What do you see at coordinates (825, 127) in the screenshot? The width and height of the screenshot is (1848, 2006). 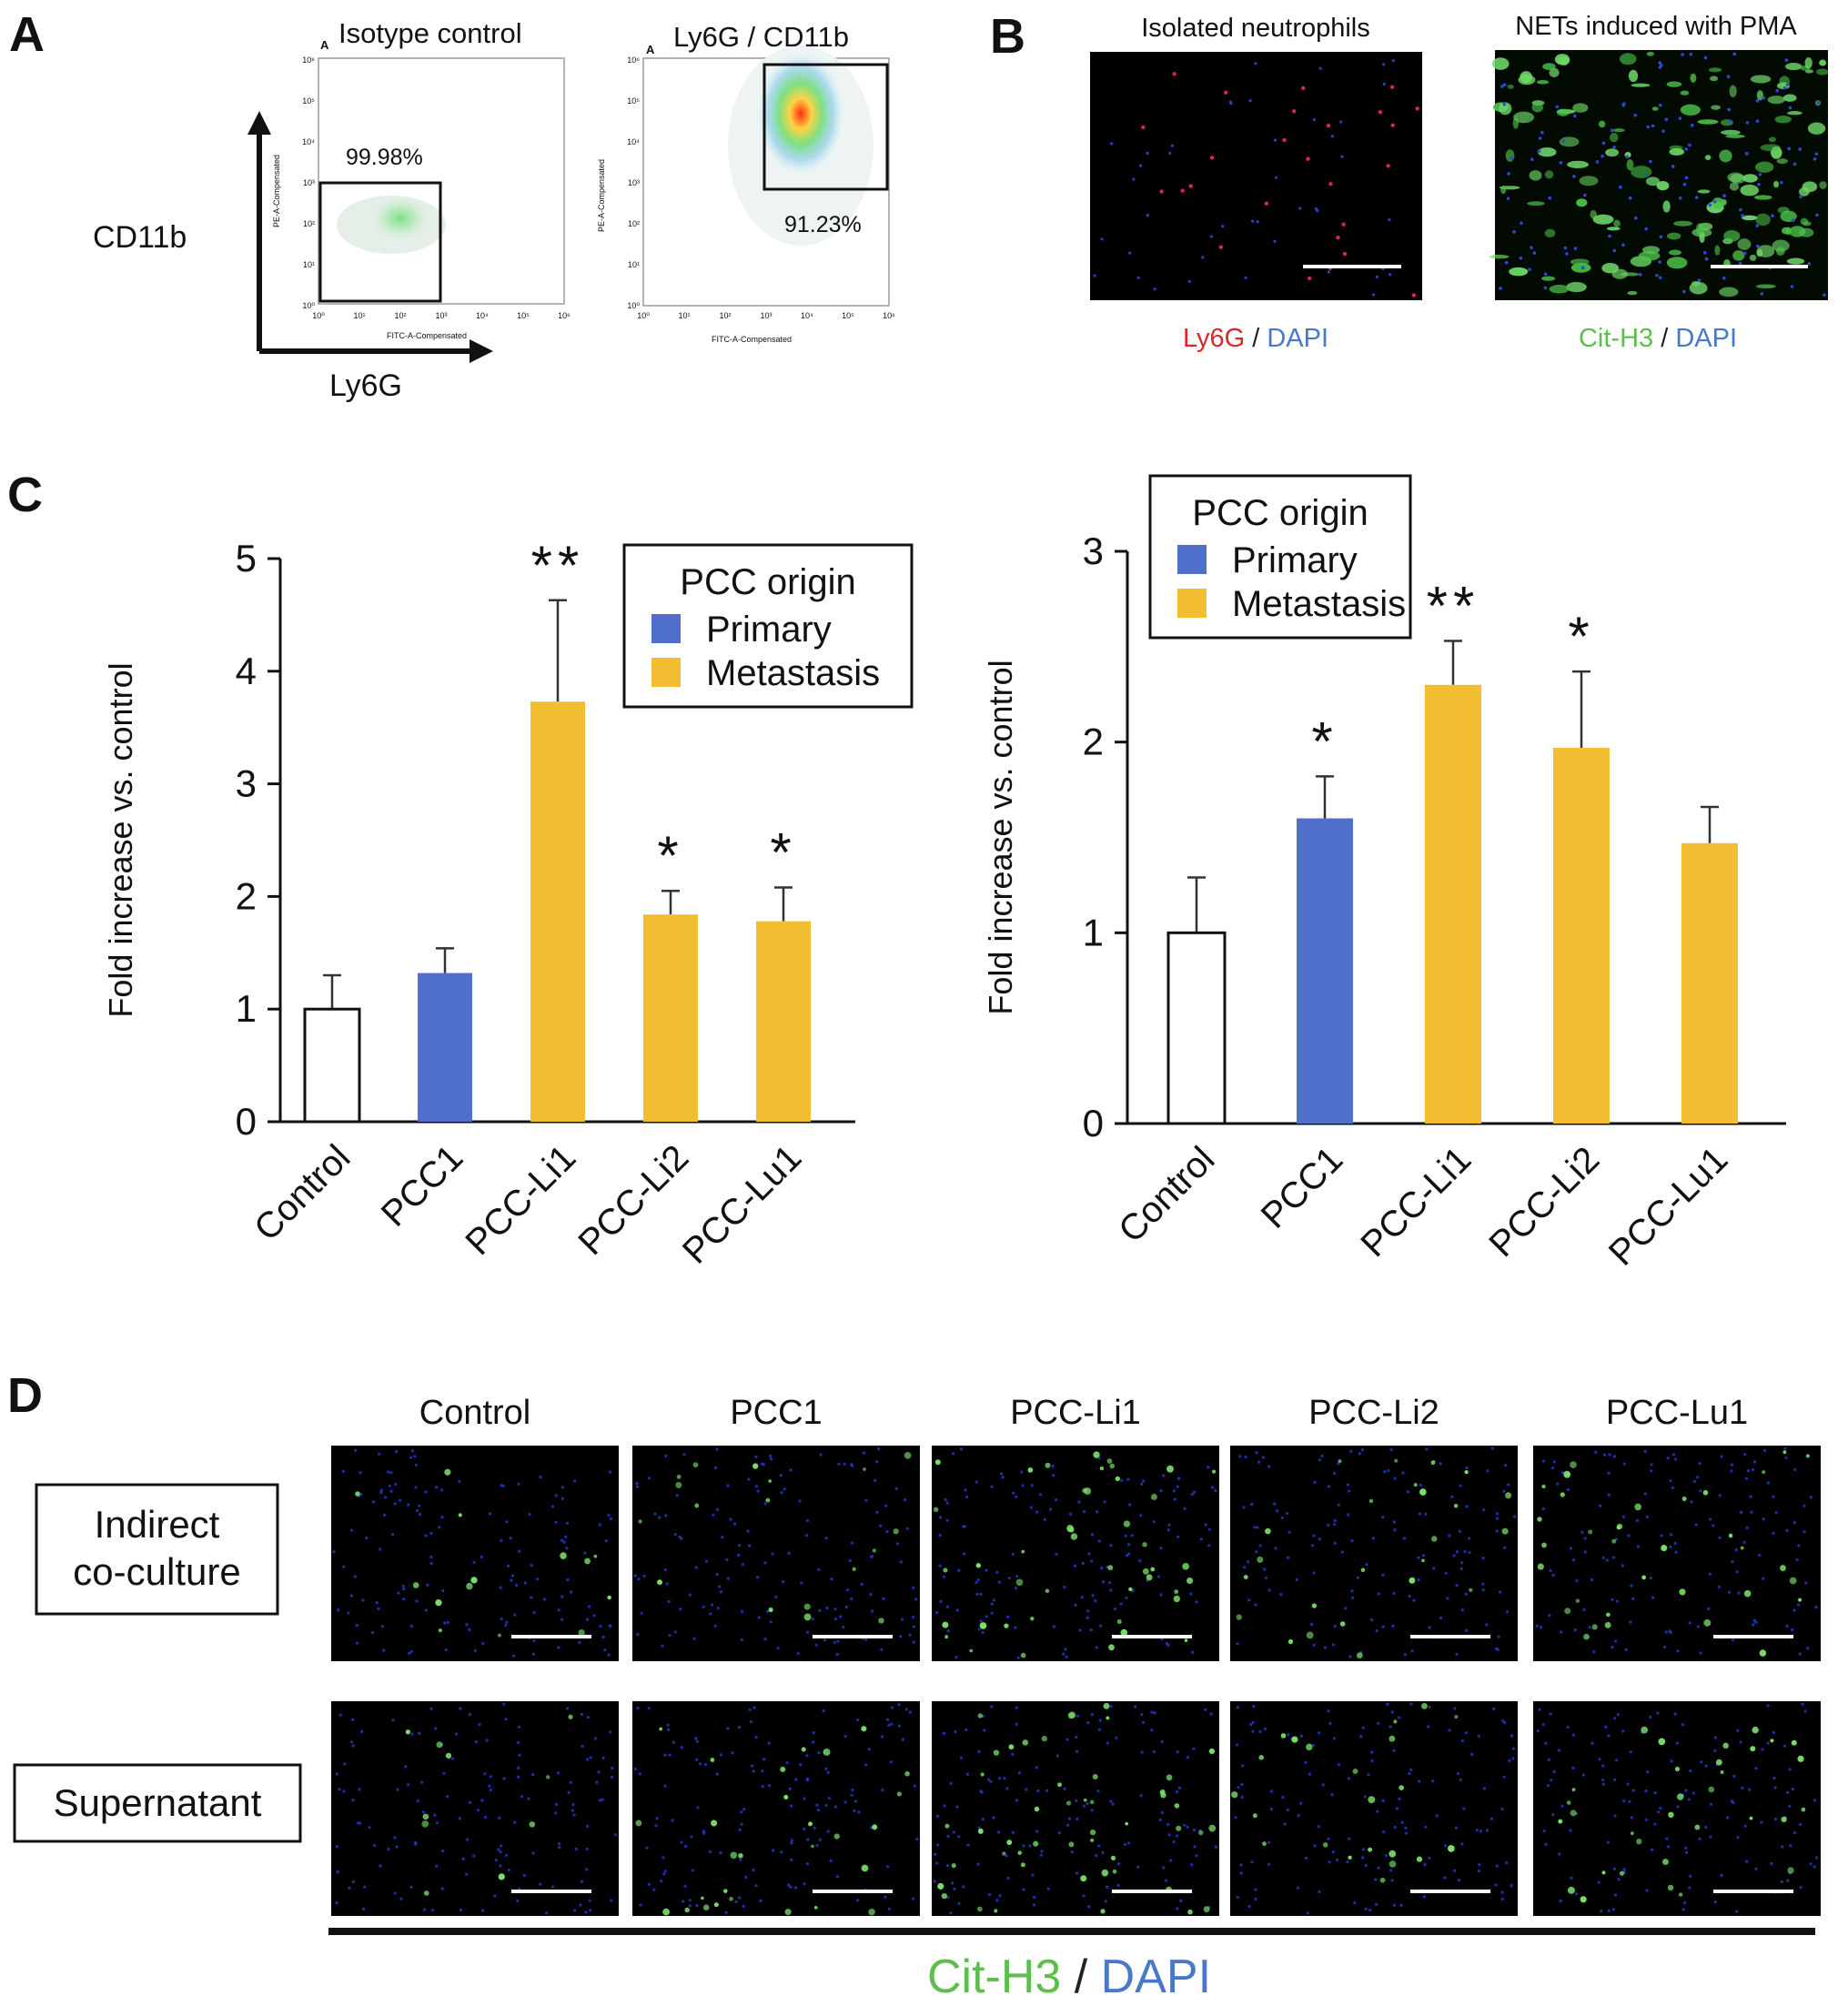 I see `gate-box` at bounding box center [825, 127].